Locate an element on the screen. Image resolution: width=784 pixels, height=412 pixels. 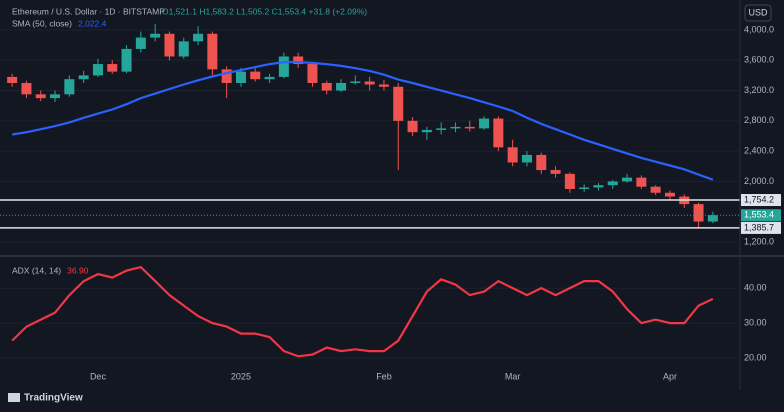
brand: TradingView is located at coordinates (53, 398).